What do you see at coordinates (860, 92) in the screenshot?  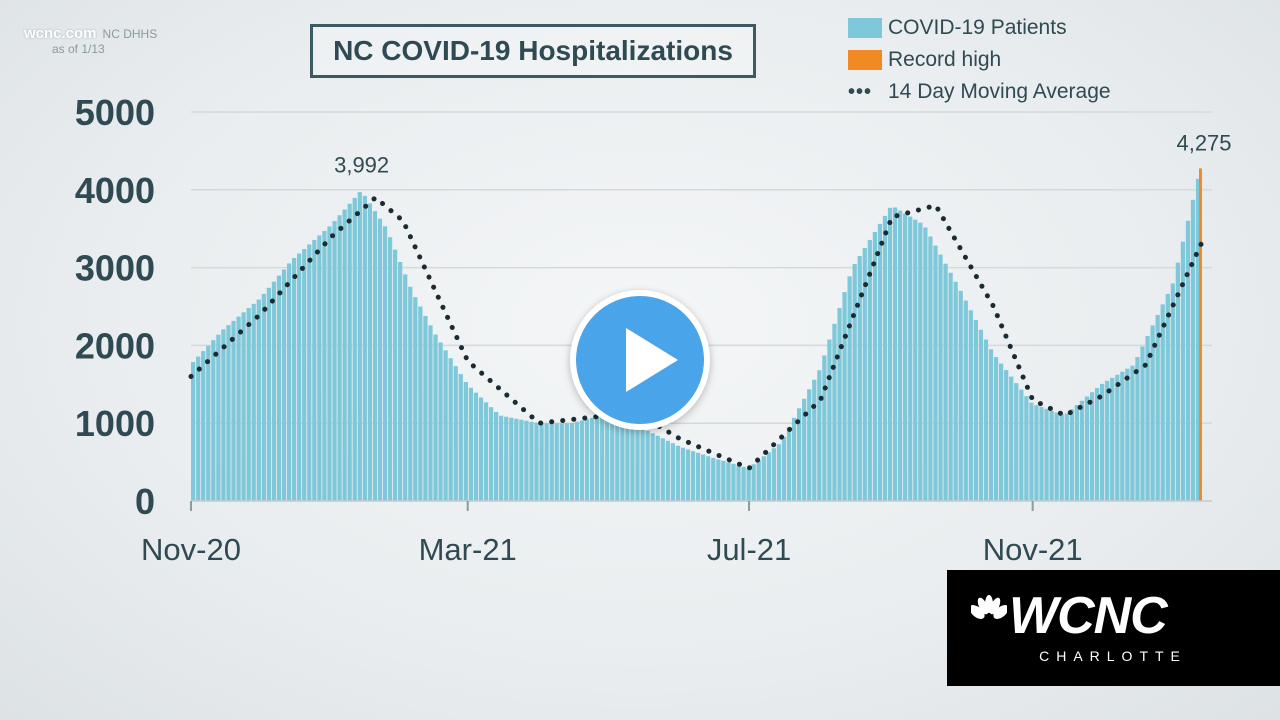 I see `legend-swatch-average: •••` at bounding box center [860, 92].